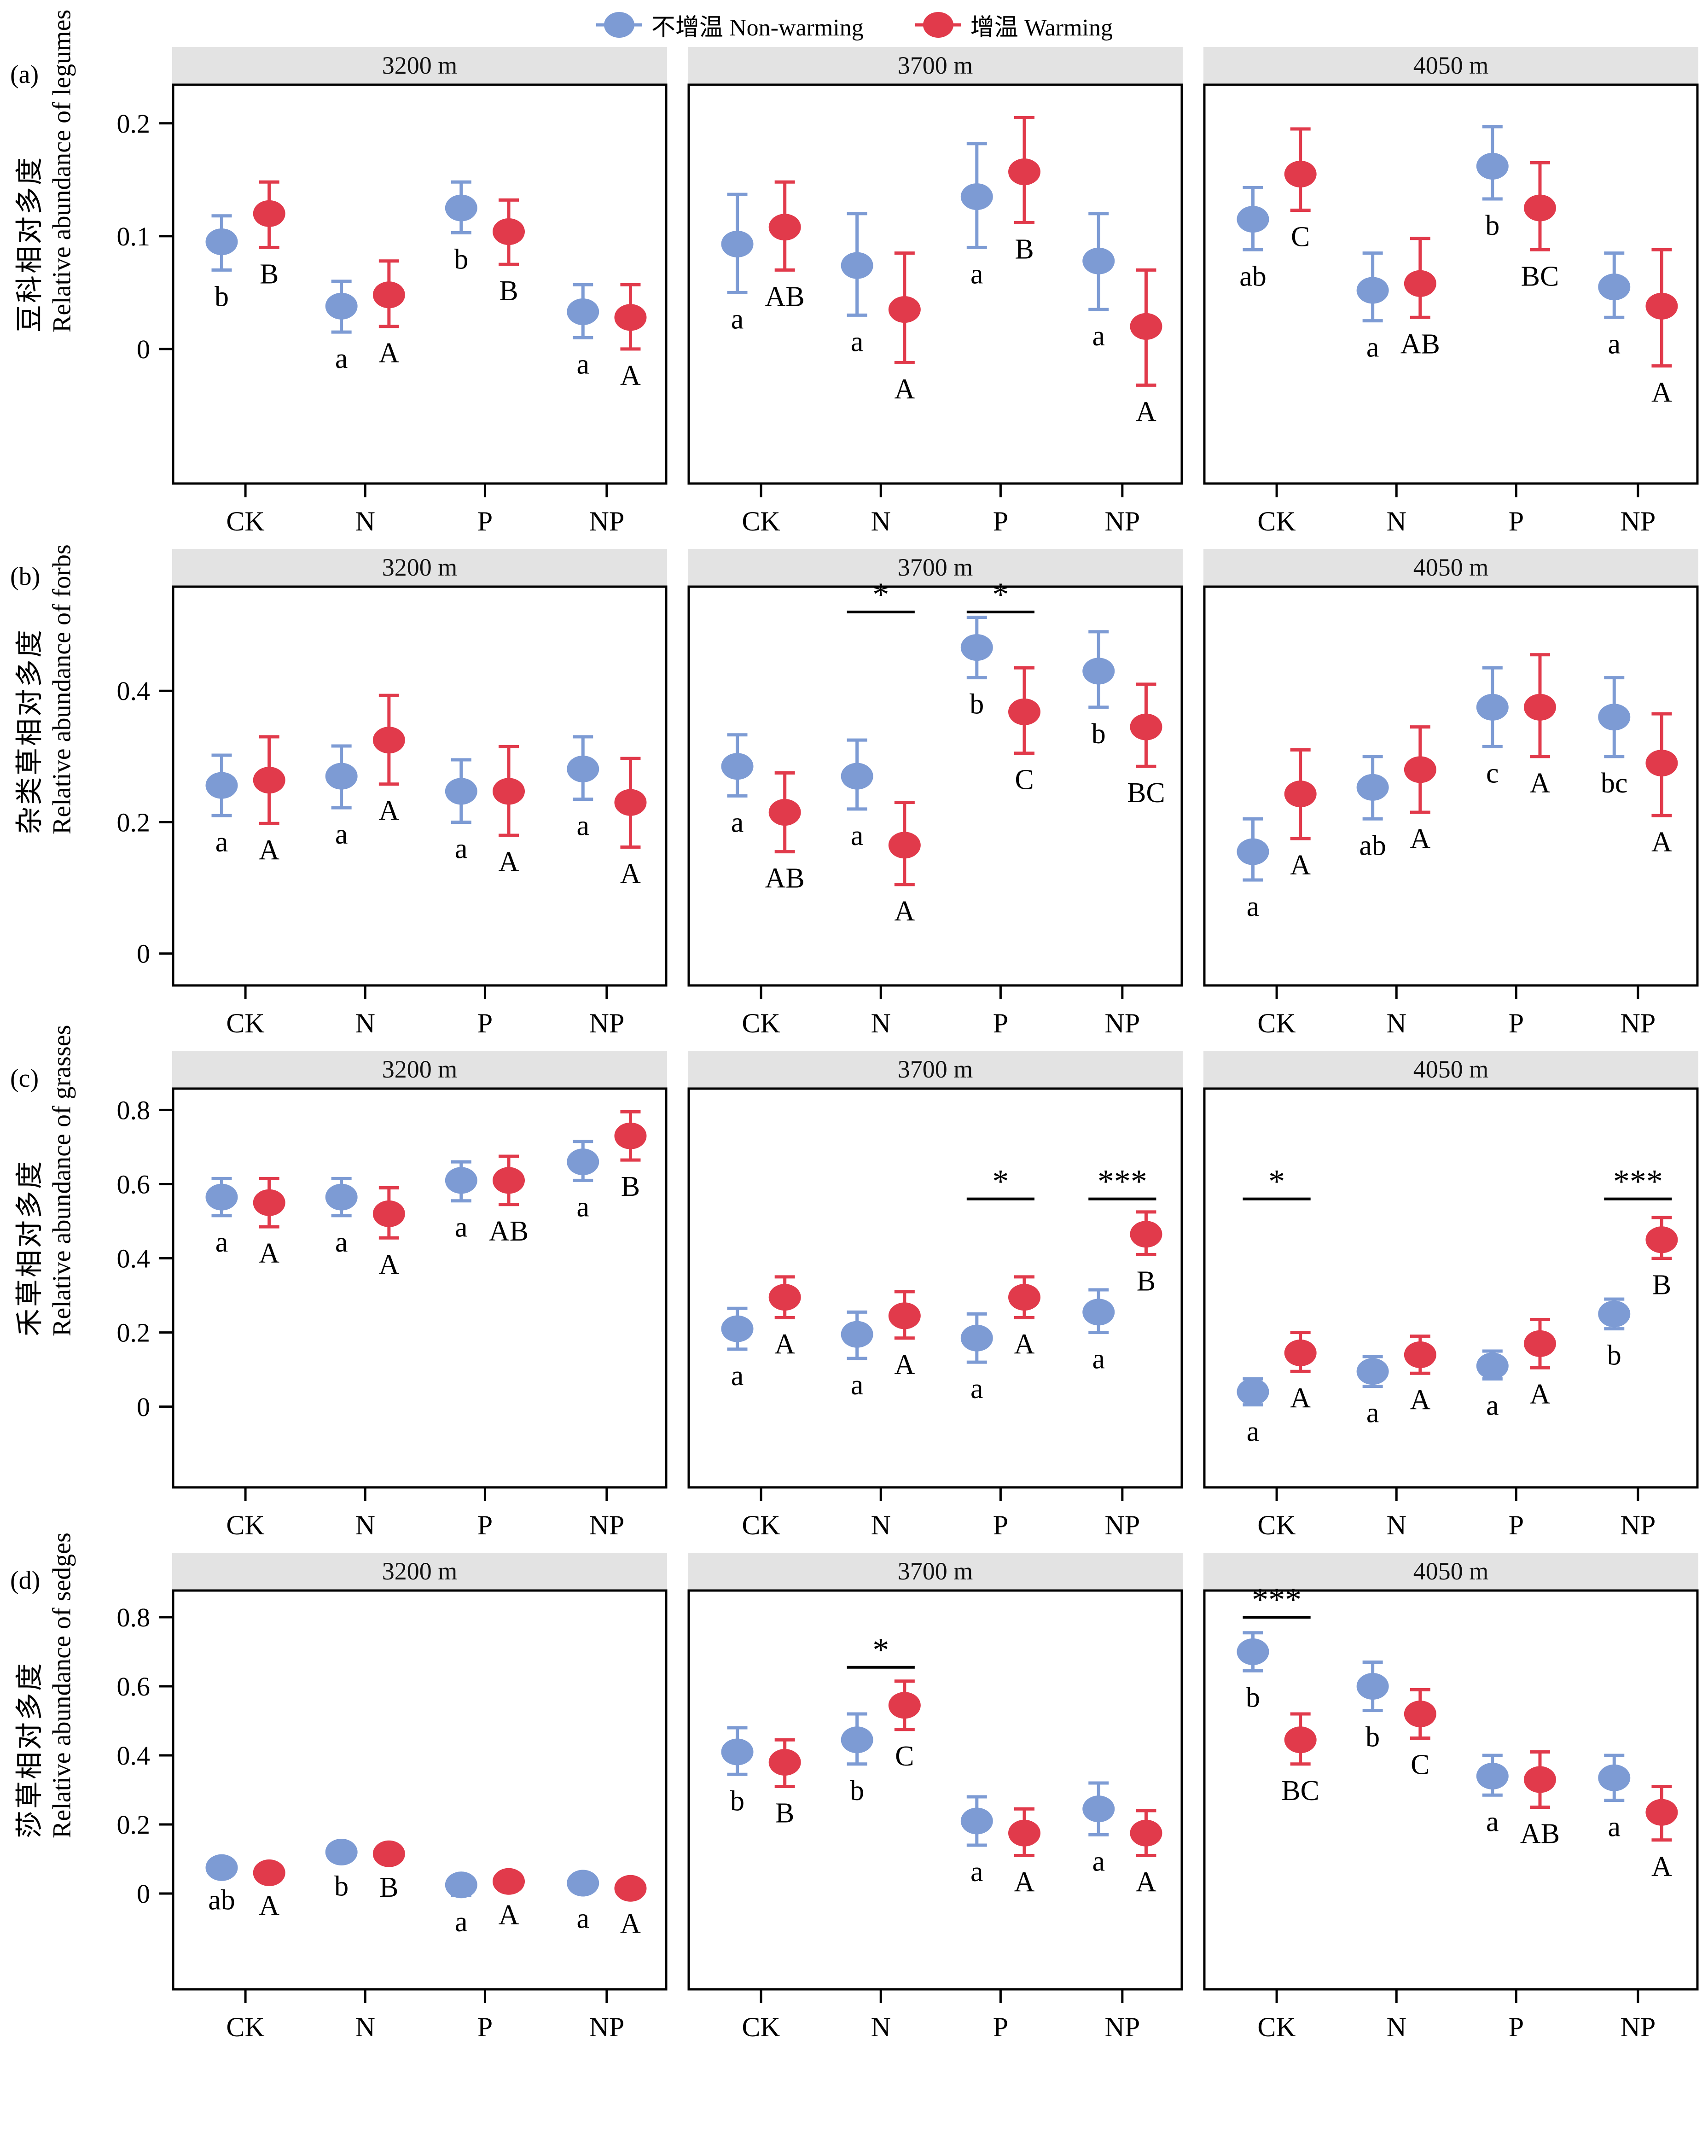 The height and width of the screenshot is (2156, 1708). I want to click on warming-letter-P: AB, so click(1540, 1834).